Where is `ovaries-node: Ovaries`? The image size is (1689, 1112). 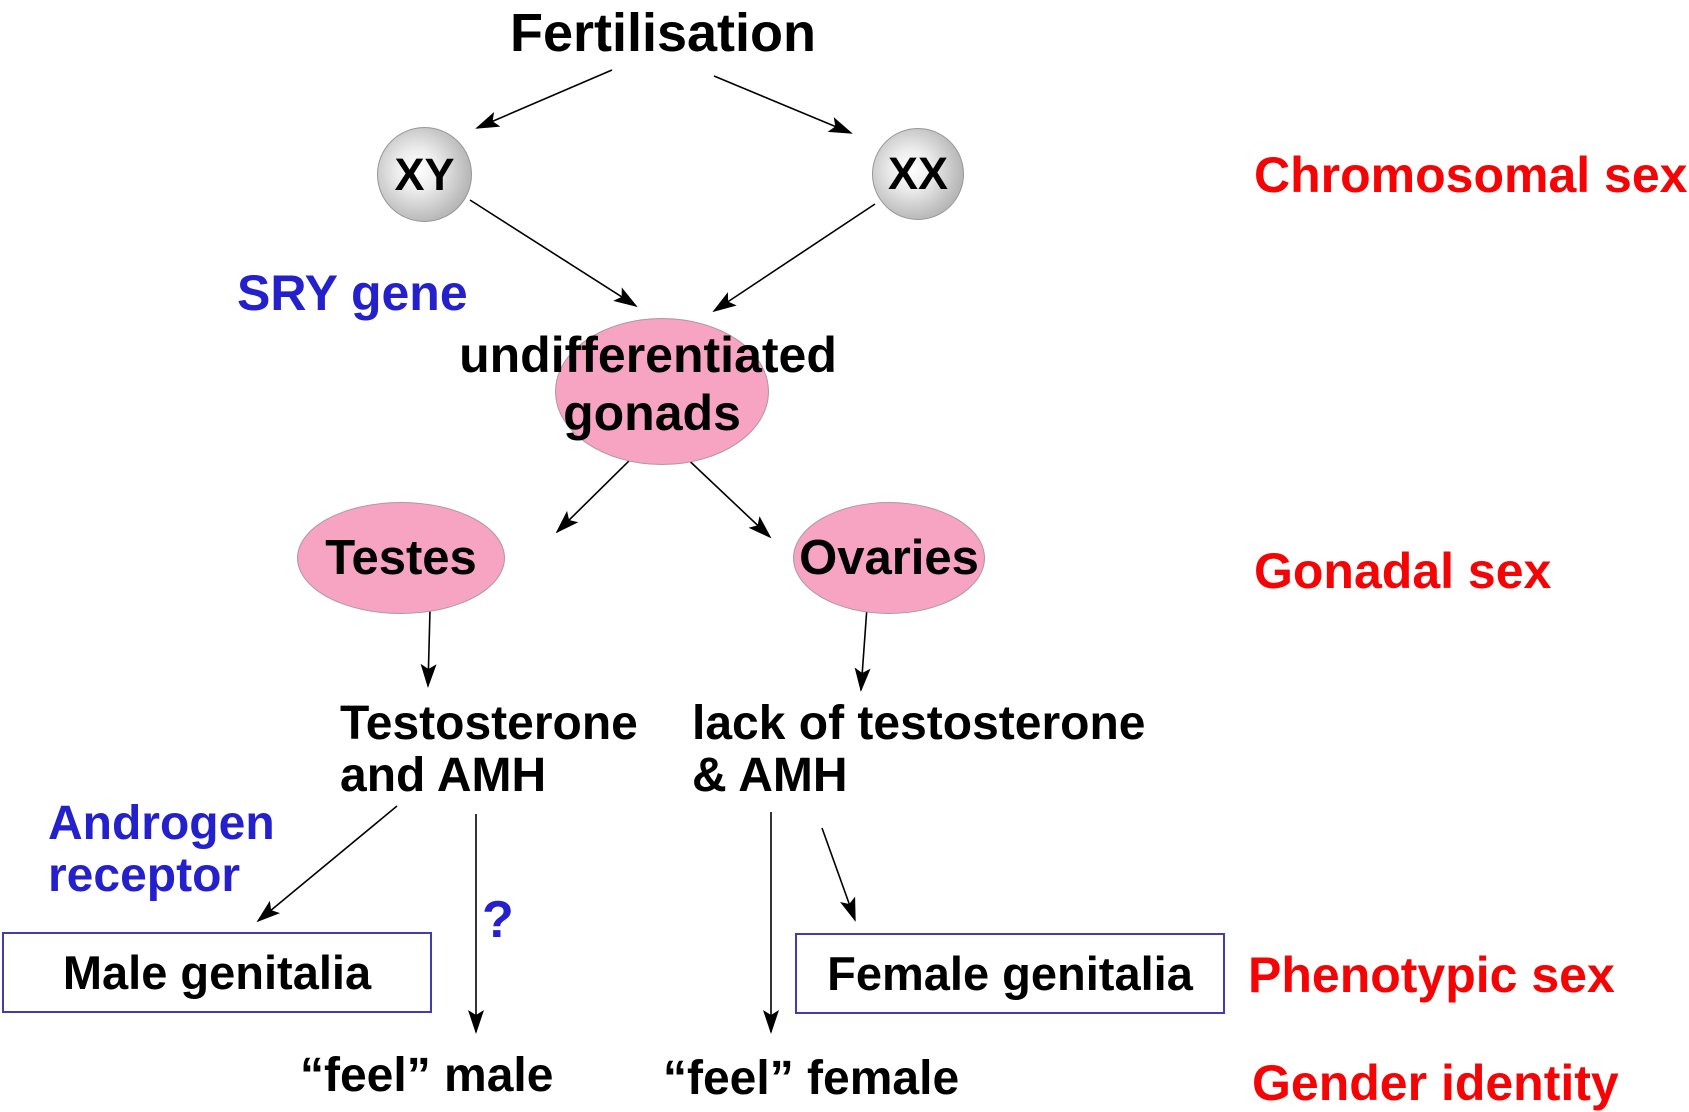 ovaries-node: Ovaries is located at coordinates (889, 558).